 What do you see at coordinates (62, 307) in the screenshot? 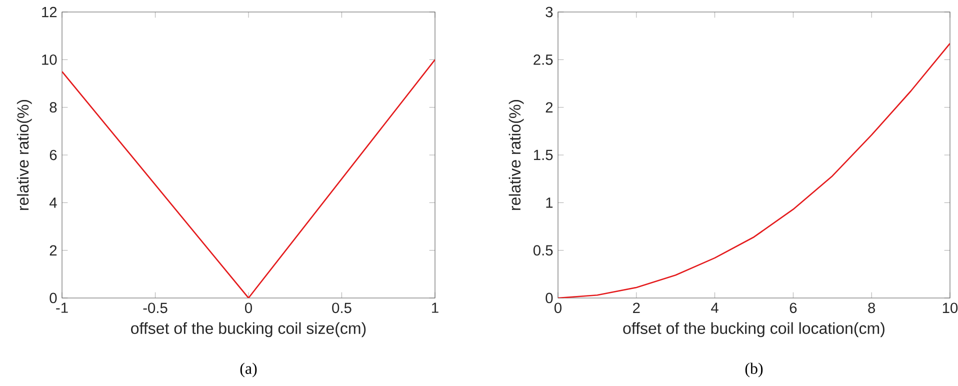
I see `x-tick-label: -1` at bounding box center [62, 307].